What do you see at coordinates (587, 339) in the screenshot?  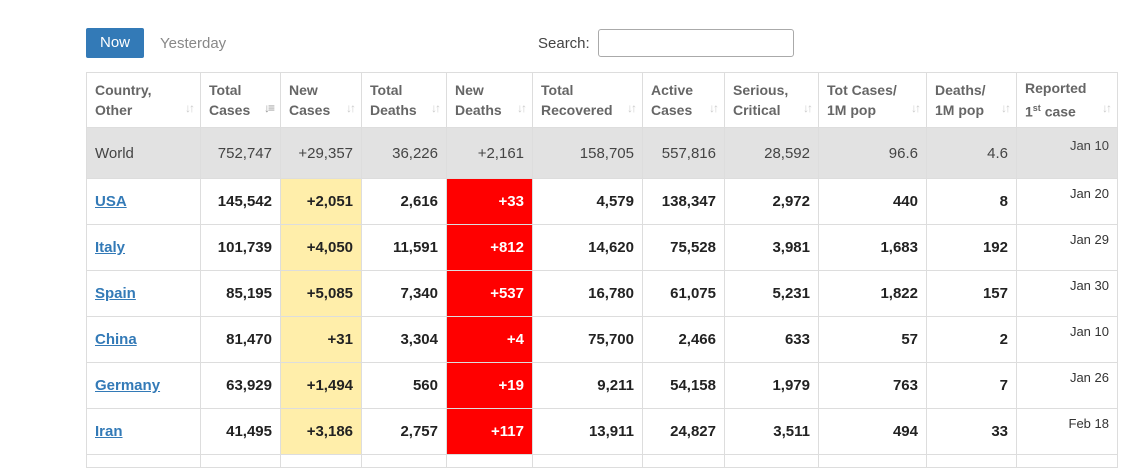 I see `total-recovered-cell: 75,700` at bounding box center [587, 339].